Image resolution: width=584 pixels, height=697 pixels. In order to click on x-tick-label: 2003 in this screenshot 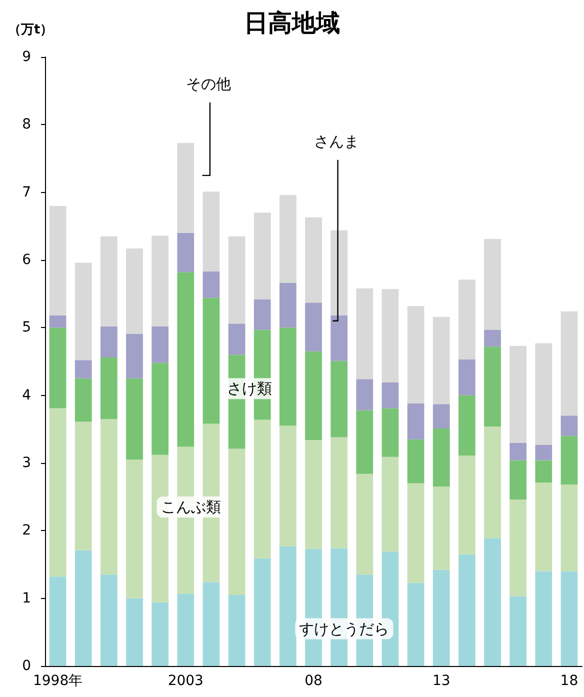, I will do `click(186, 681)`.